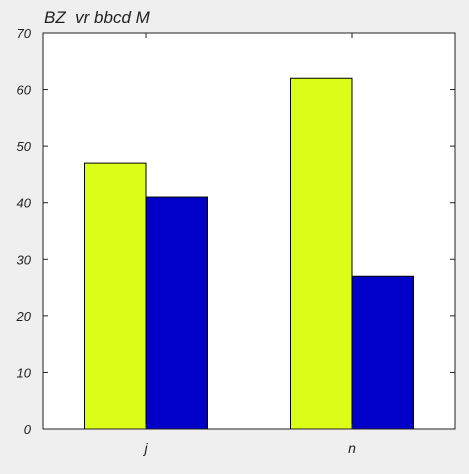  I want to click on y-tick-label-70: 70, so click(24, 33).